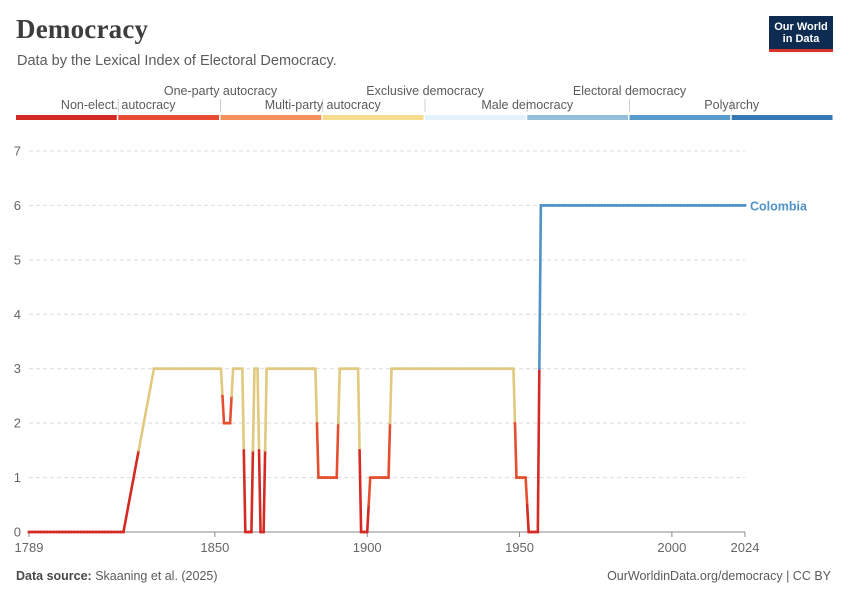 The height and width of the screenshot is (600, 850). I want to click on footer-link: OurWorldinData.org/democracy | CC BY, so click(719, 576).